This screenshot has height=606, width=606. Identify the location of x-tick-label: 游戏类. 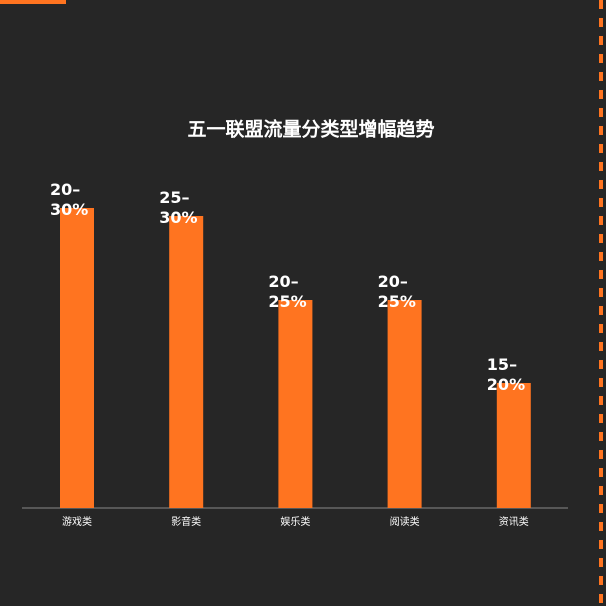
(77, 521).